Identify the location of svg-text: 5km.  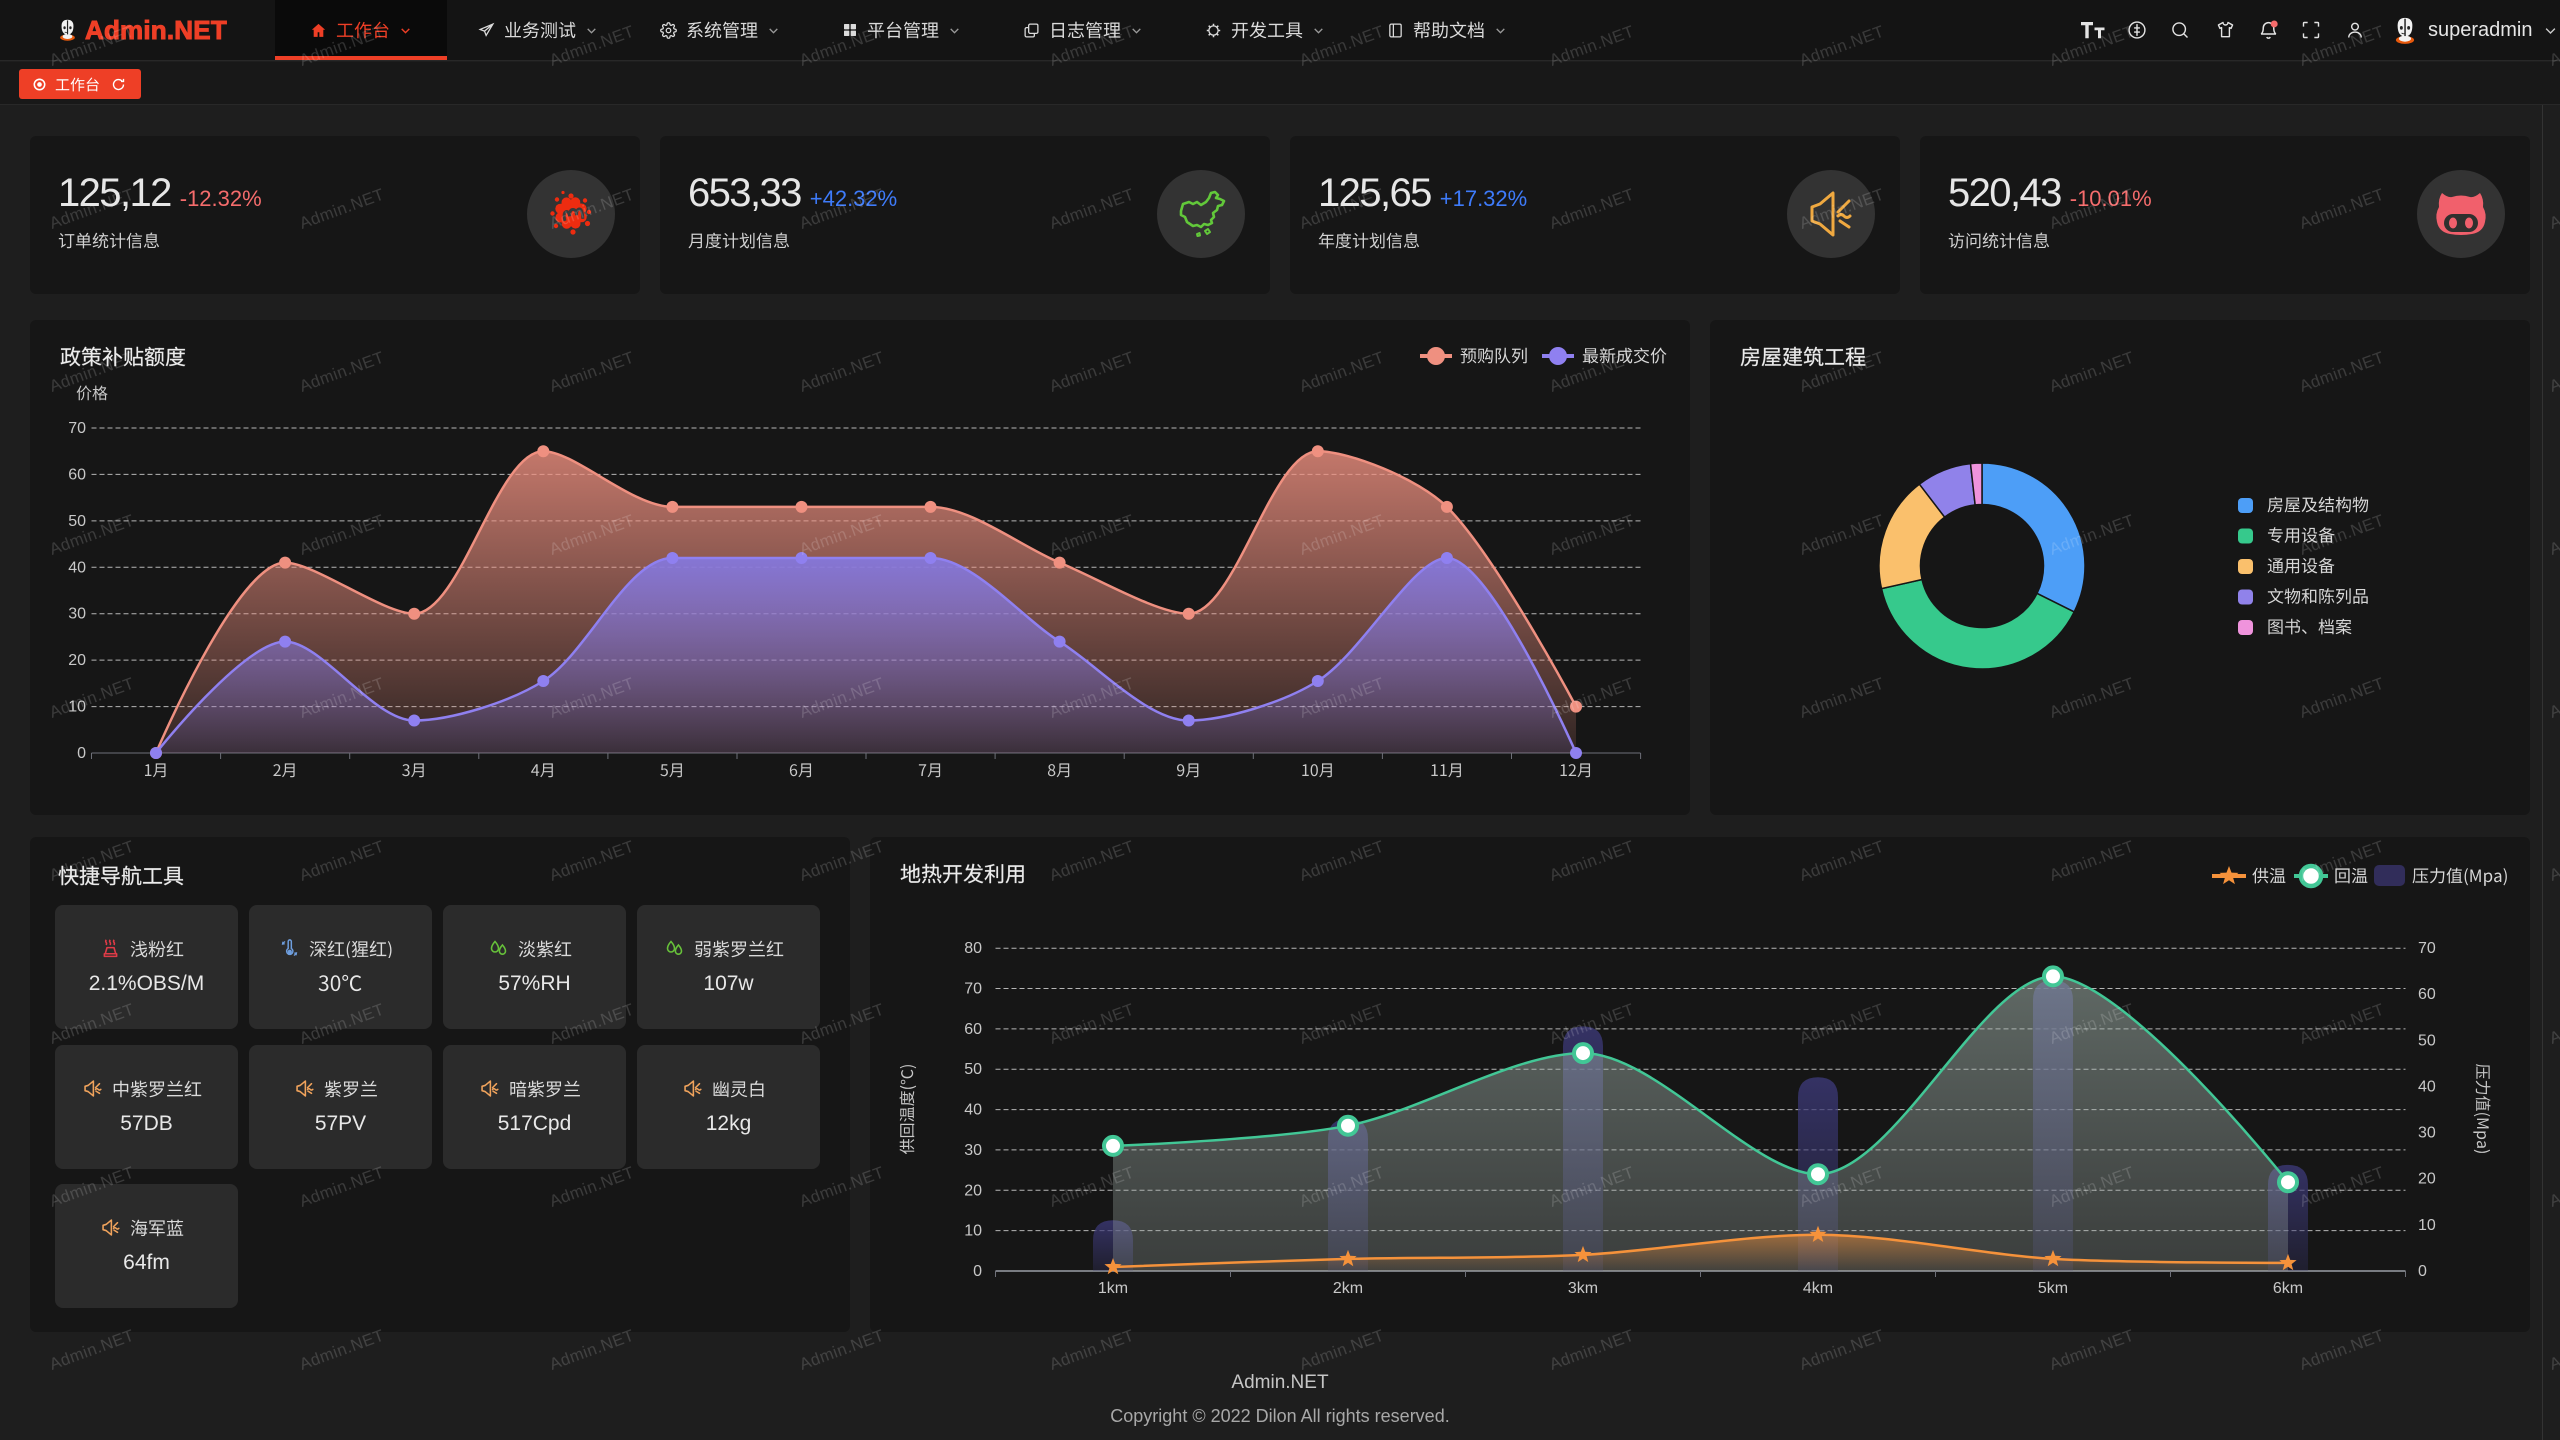
(2053, 1288).